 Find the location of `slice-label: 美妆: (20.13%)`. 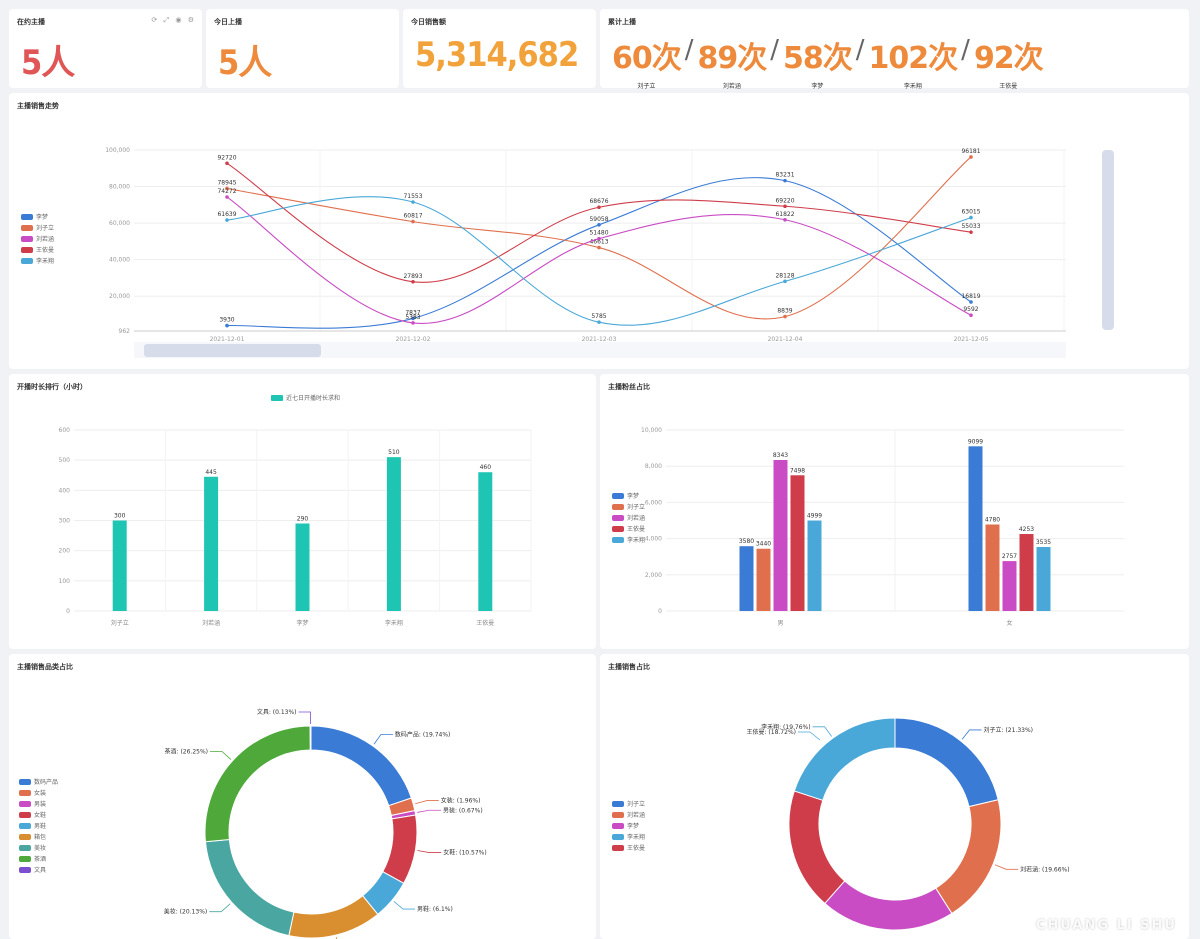

slice-label: 美妆: (20.13%) is located at coordinates (186, 912).